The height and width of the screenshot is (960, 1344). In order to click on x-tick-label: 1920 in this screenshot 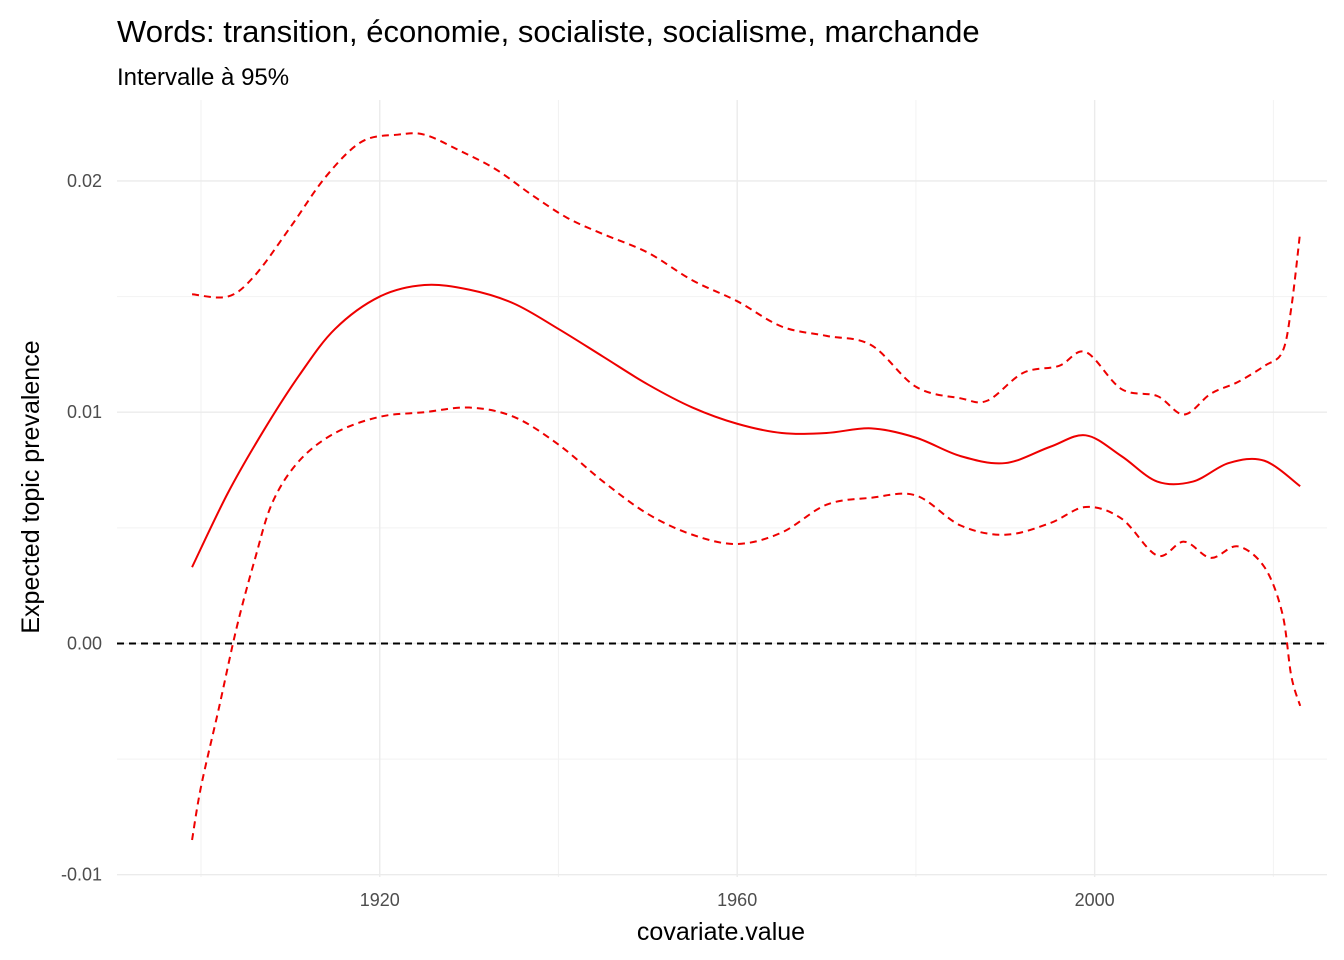, I will do `click(380, 900)`.